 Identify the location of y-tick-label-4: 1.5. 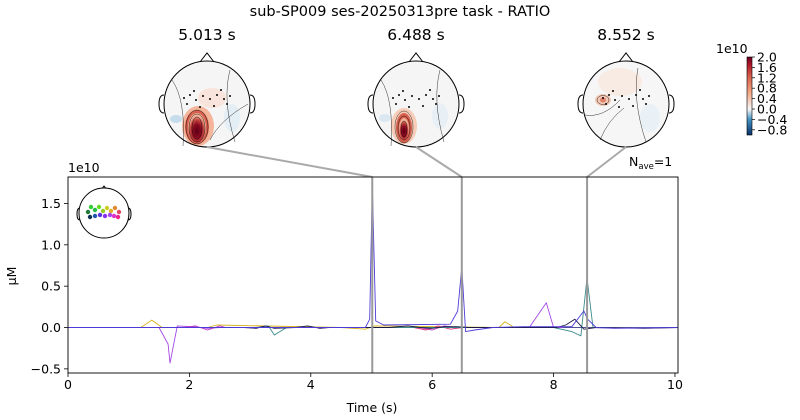
(51, 203).